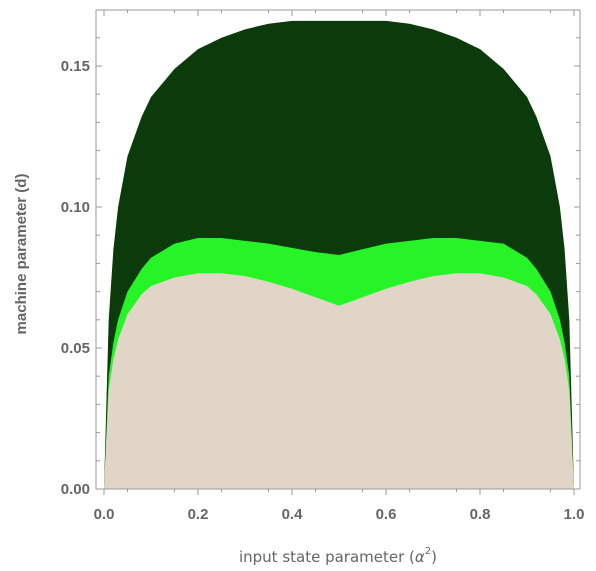 The height and width of the screenshot is (571, 596). Describe the element at coordinates (75, 207) in the screenshot. I see `y-tick-label: 0.10` at that location.